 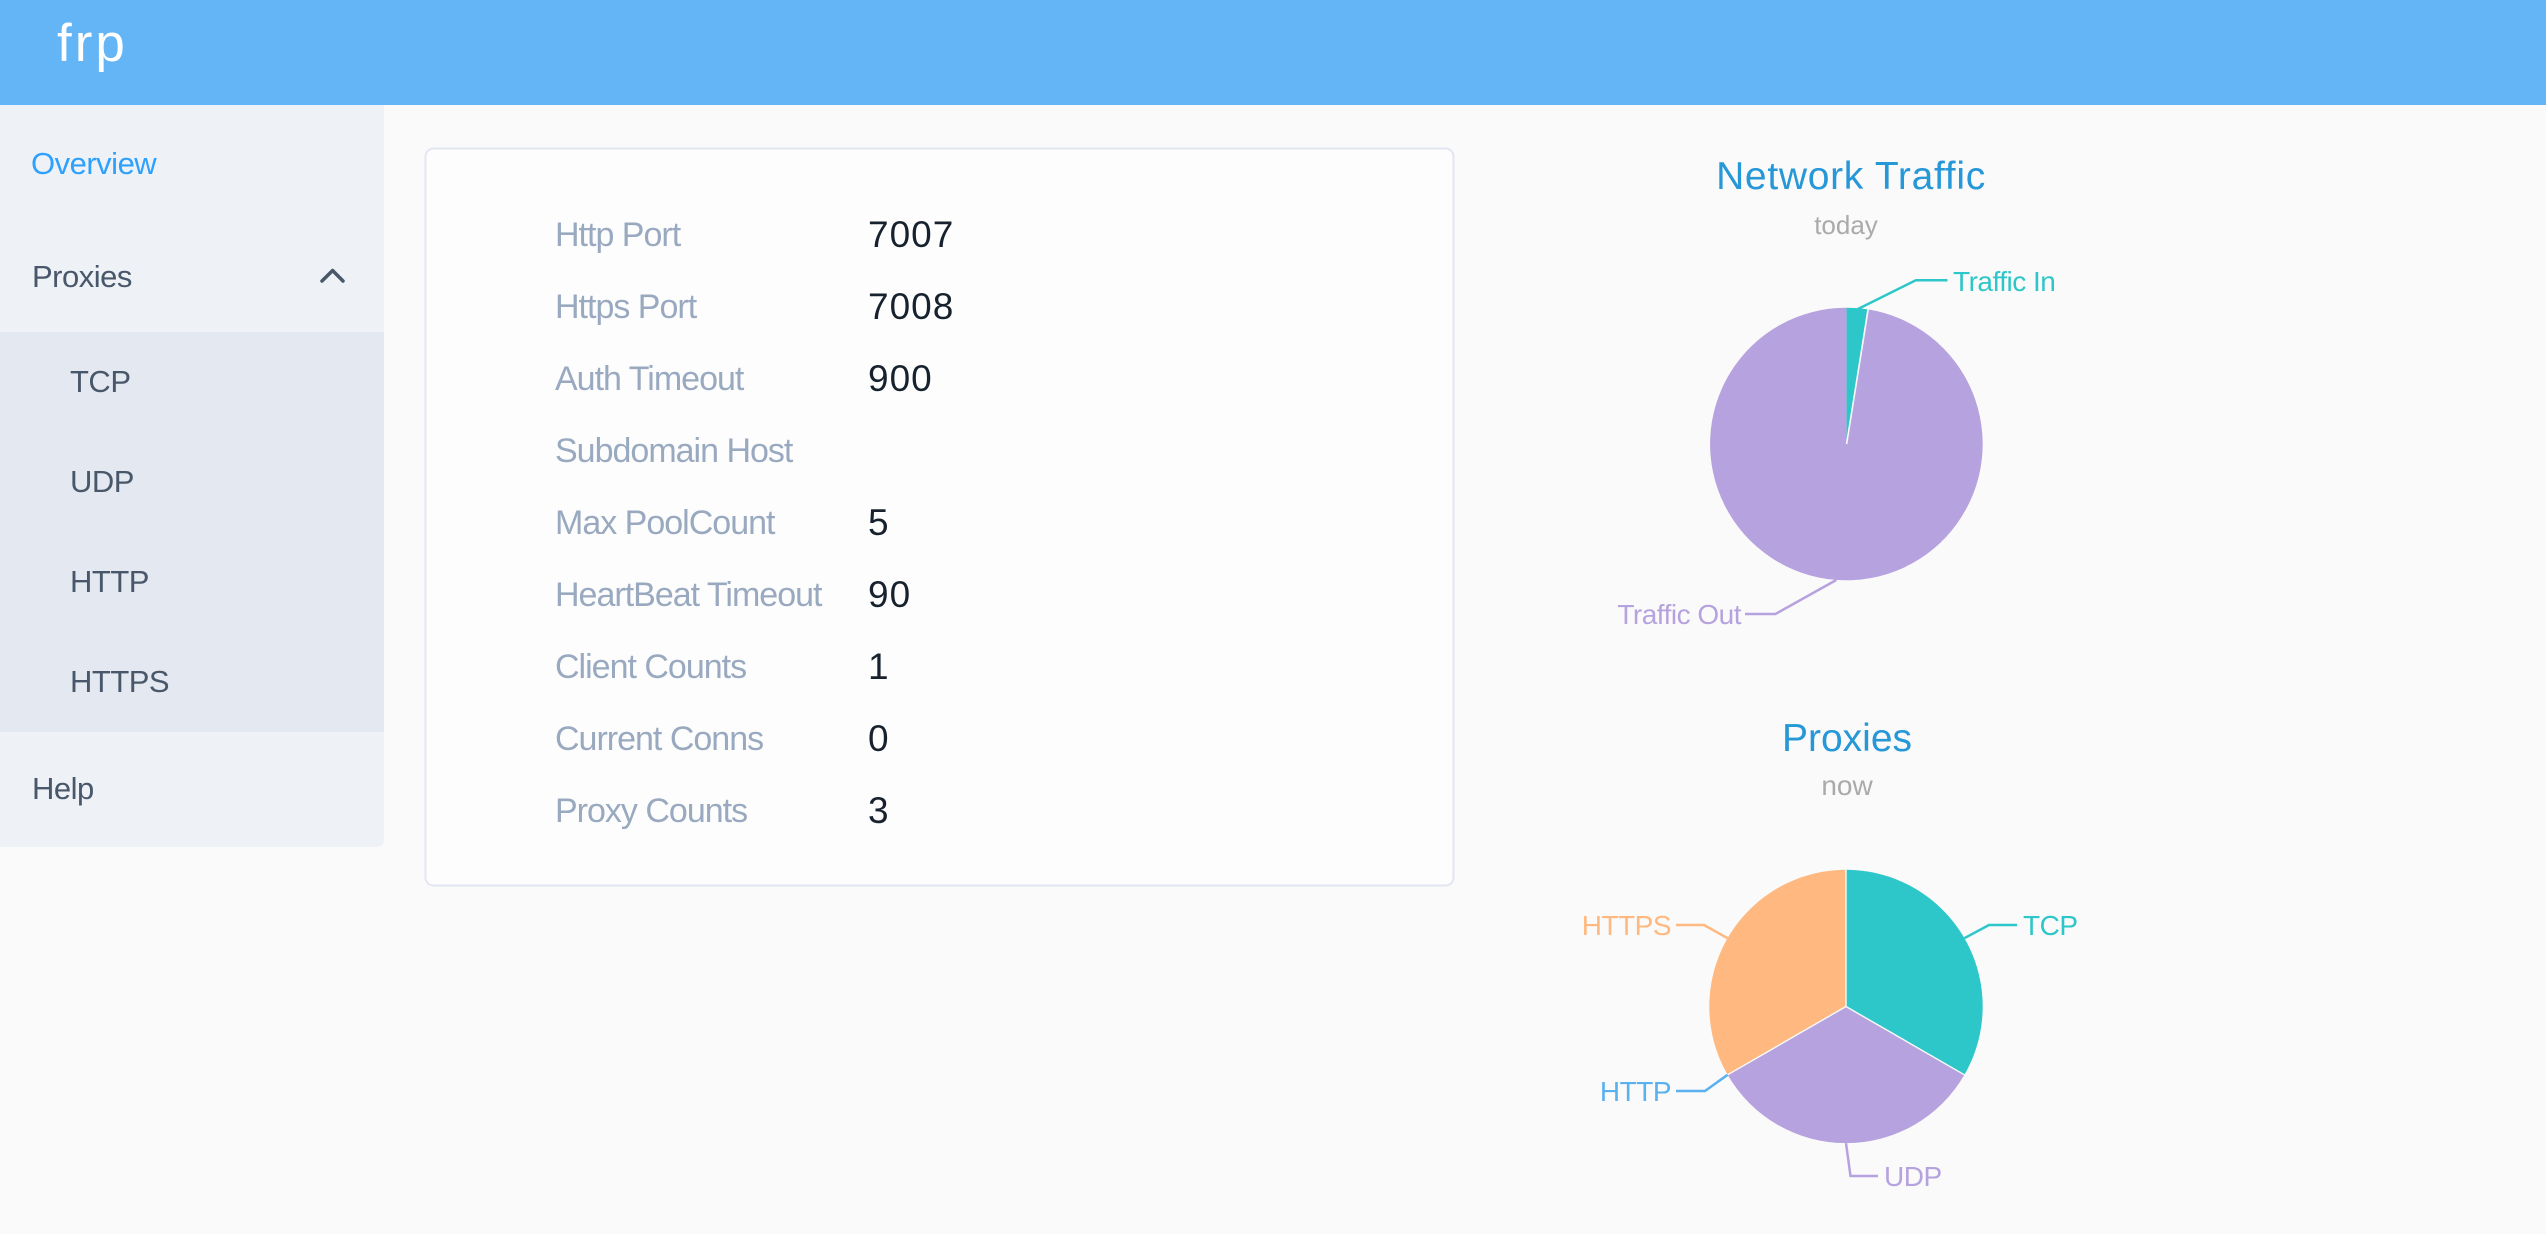 What do you see at coordinates (889, 594) in the screenshot?
I see `svg-text: 90` at bounding box center [889, 594].